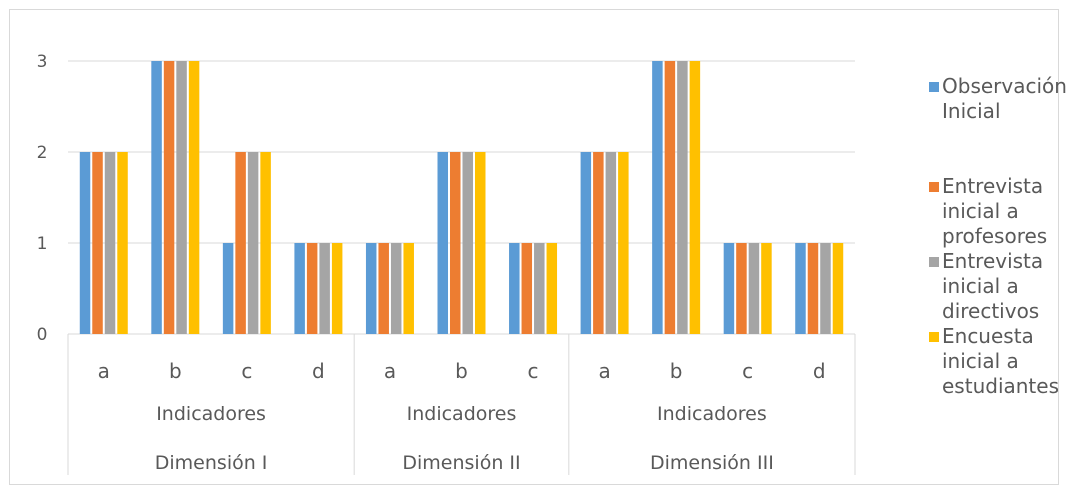  I want to click on y-tick-label: 1, so click(42, 244).